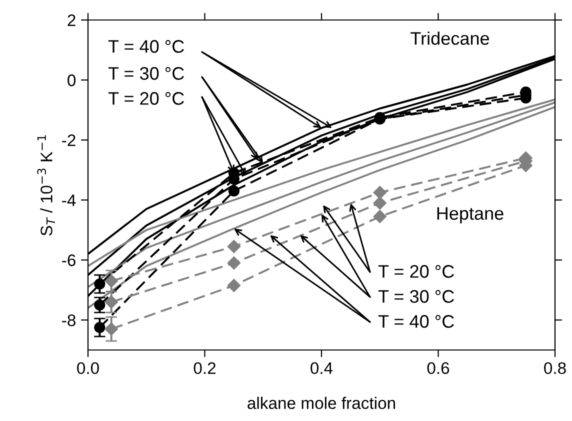 The width and height of the screenshot is (572, 421). Describe the element at coordinates (72, 80) in the screenshot. I see `y-tick-label: 0` at that location.